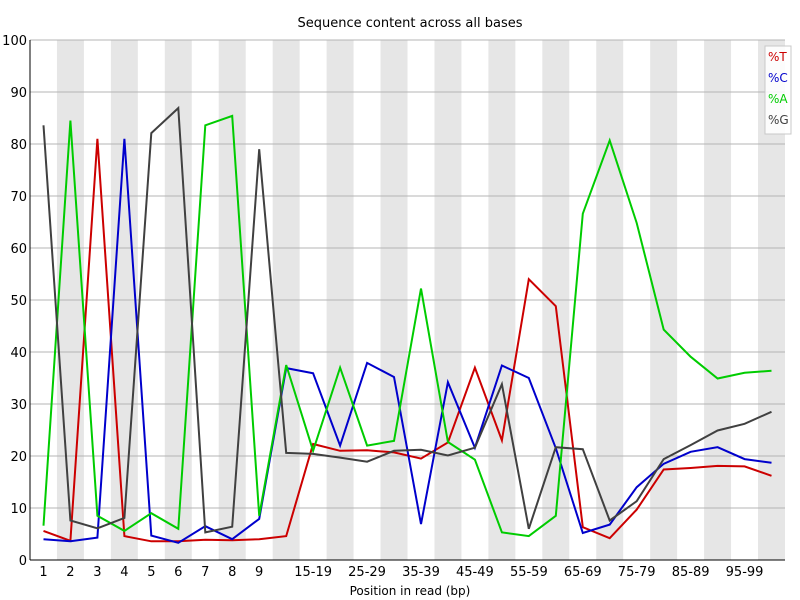  I want to click on x-tick-label-45-49: 45-49, so click(475, 572).